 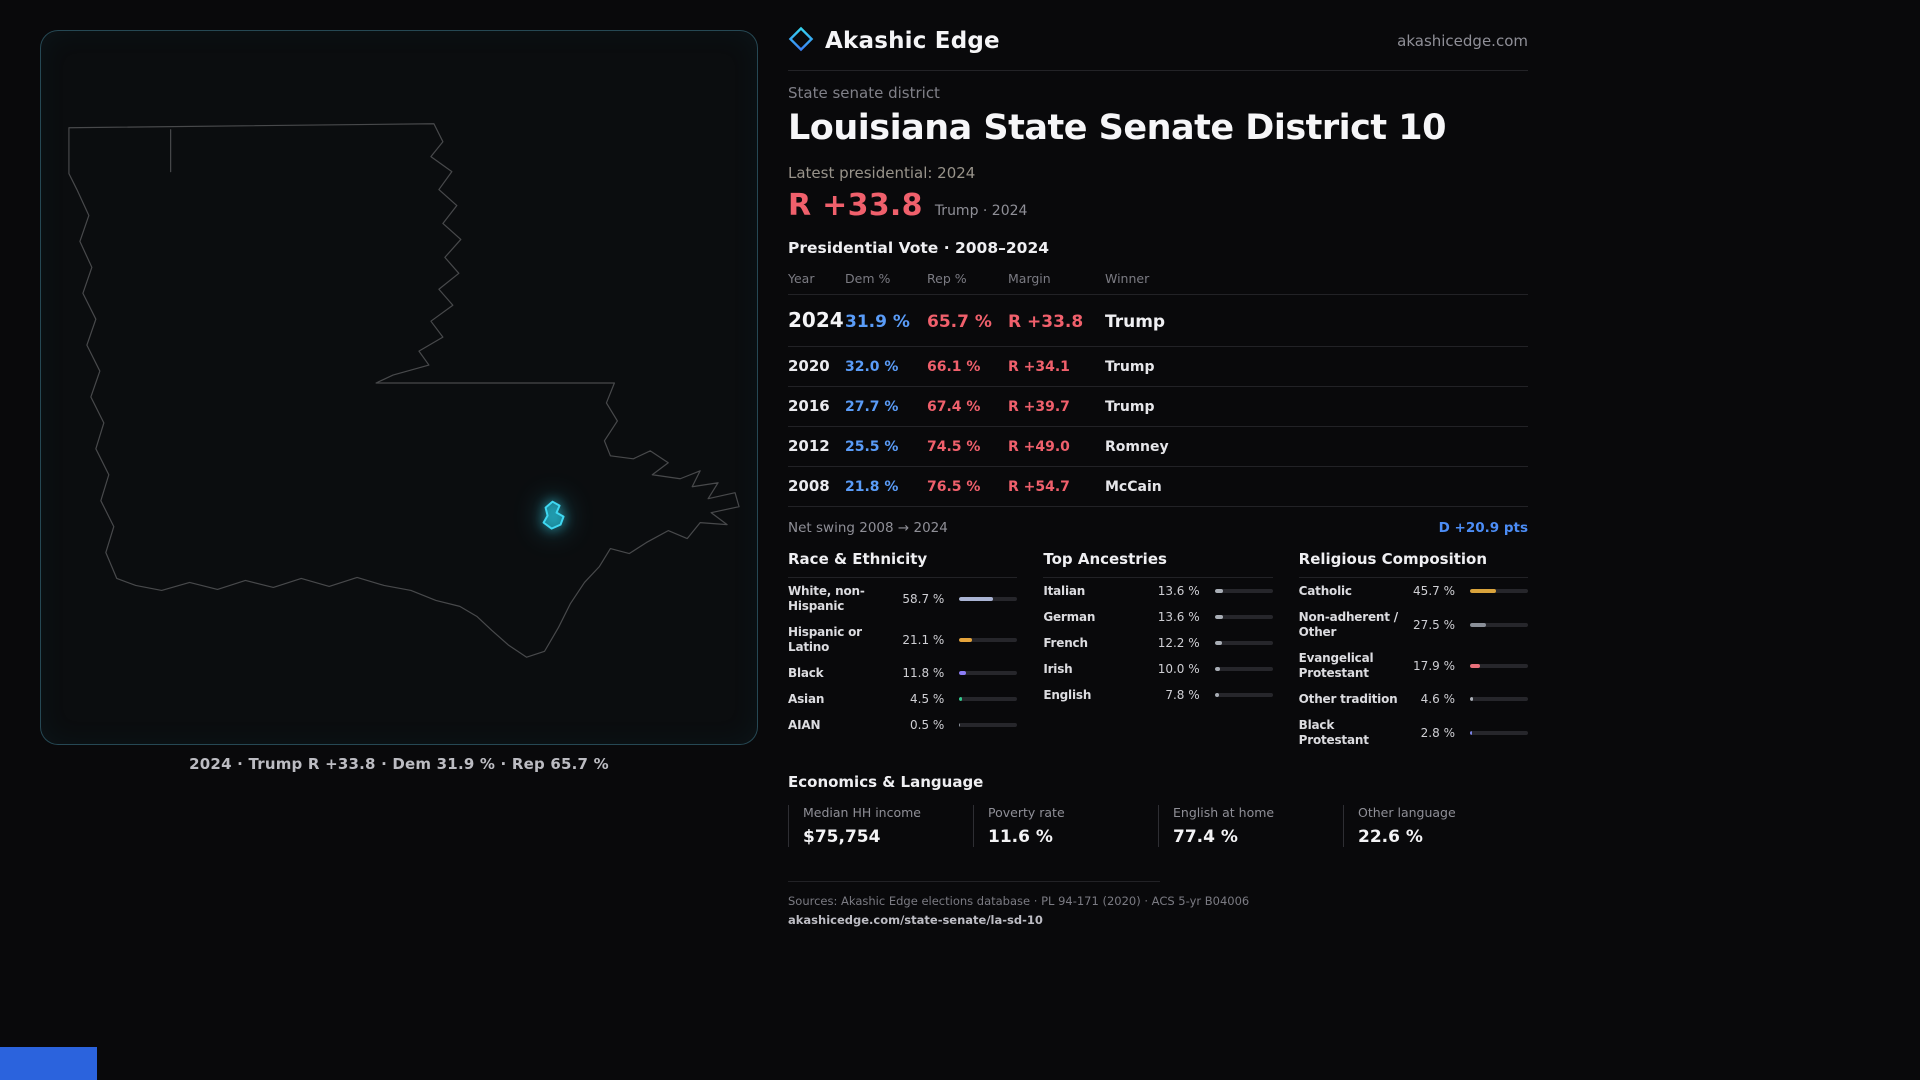 What do you see at coordinates (809, 406) in the screenshot?
I see `cell-year: 2016` at bounding box center [809, 406].